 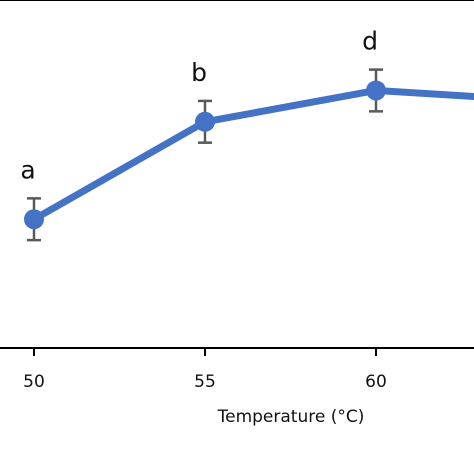 What do you see at coordinates (291, 417) in the screenshot?
I see `x-axis-title: Temperature (°C)` at bounding box center [291, 417].